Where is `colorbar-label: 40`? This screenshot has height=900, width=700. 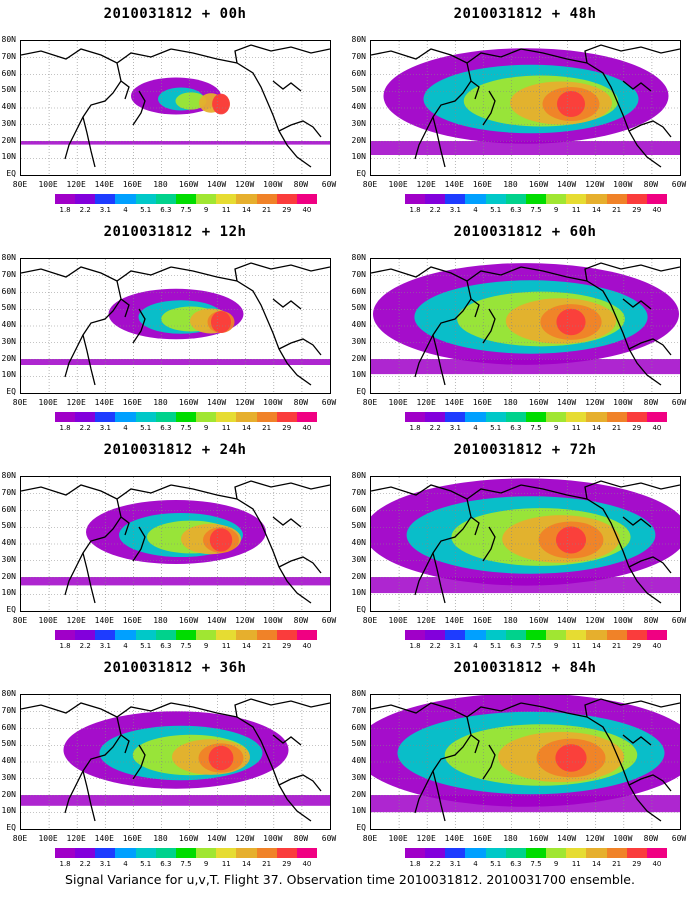
colorbar-label: 40 is located at coordinates (307, 864).